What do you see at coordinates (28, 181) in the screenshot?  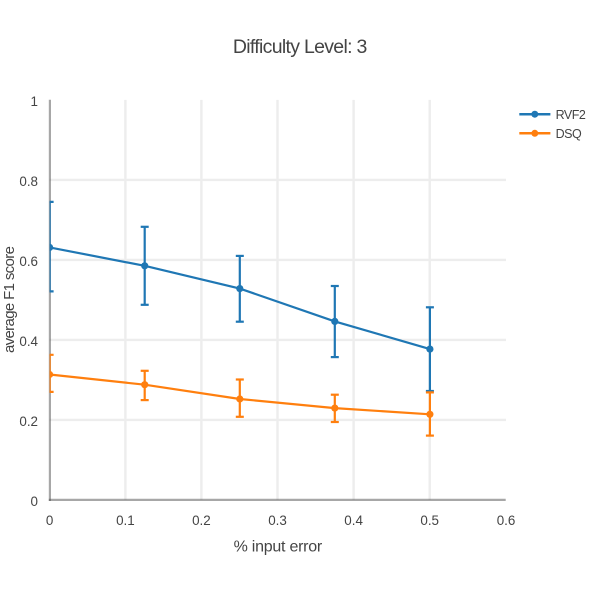 I see `svg-text: 0.8` at bounding box center [28, 181].